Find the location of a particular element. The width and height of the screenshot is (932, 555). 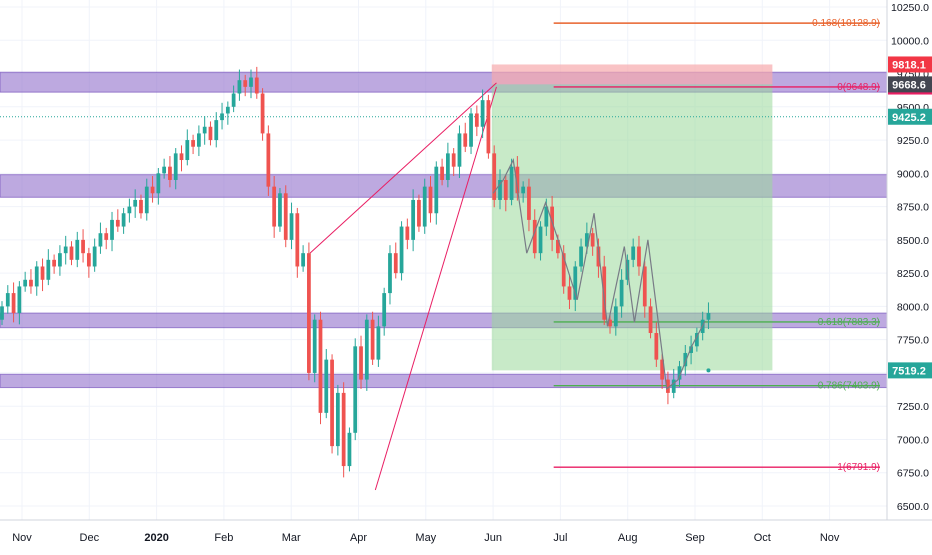

price-label: 9818.1 is located at coordinates (909, 65).